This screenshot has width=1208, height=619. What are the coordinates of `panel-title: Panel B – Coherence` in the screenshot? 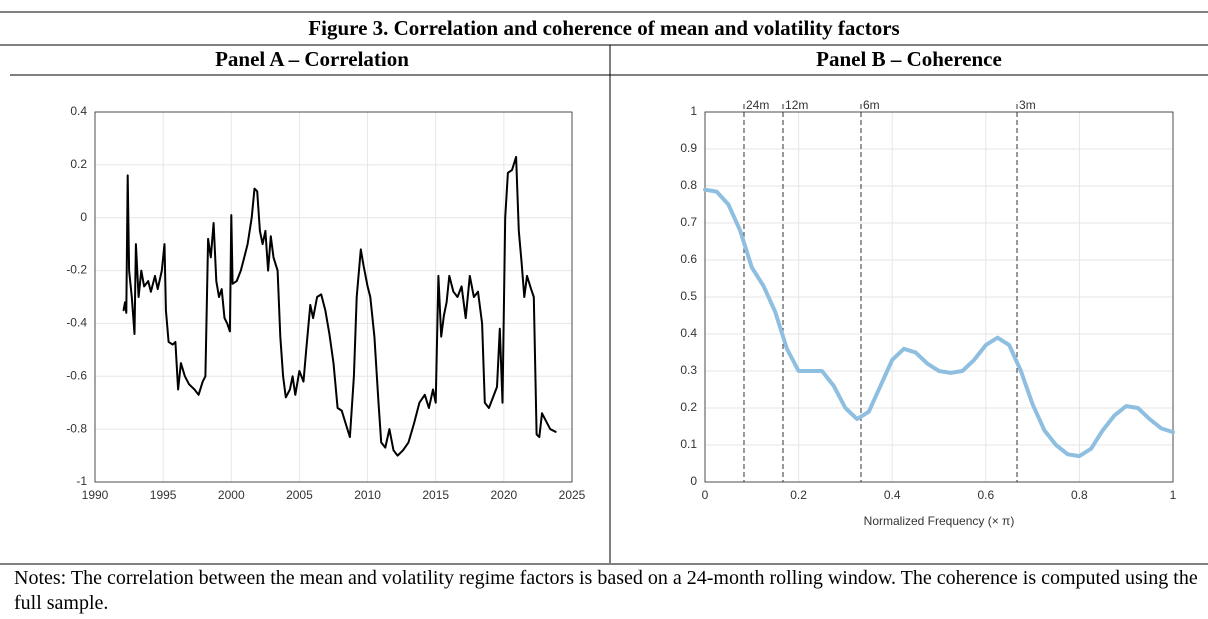 It's located at (909, 59).